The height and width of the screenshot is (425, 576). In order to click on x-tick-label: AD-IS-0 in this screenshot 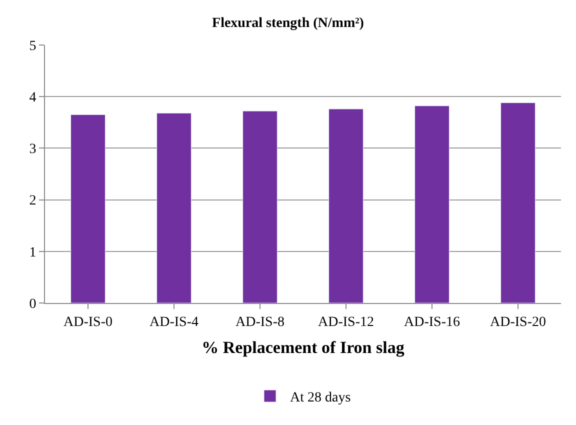, I will do `click(88, 322)`.